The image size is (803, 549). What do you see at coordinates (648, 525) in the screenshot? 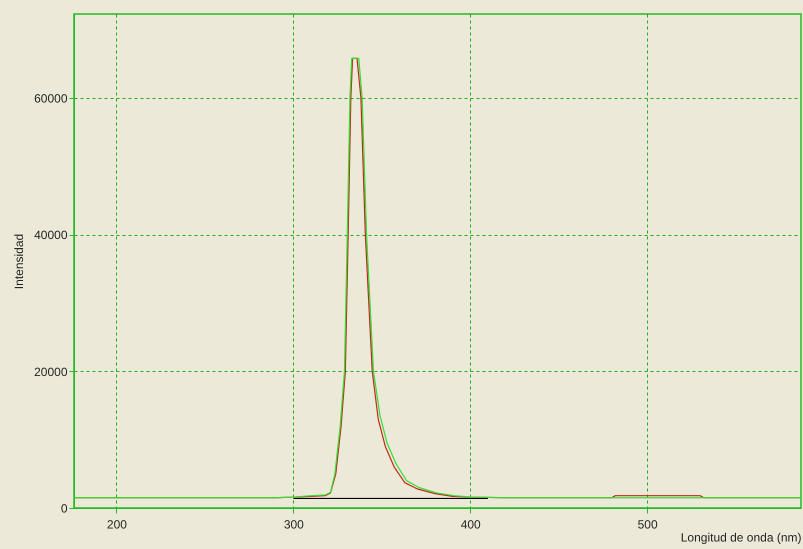
I see `x-tick-label: 500` at bounding box center [648, 525].